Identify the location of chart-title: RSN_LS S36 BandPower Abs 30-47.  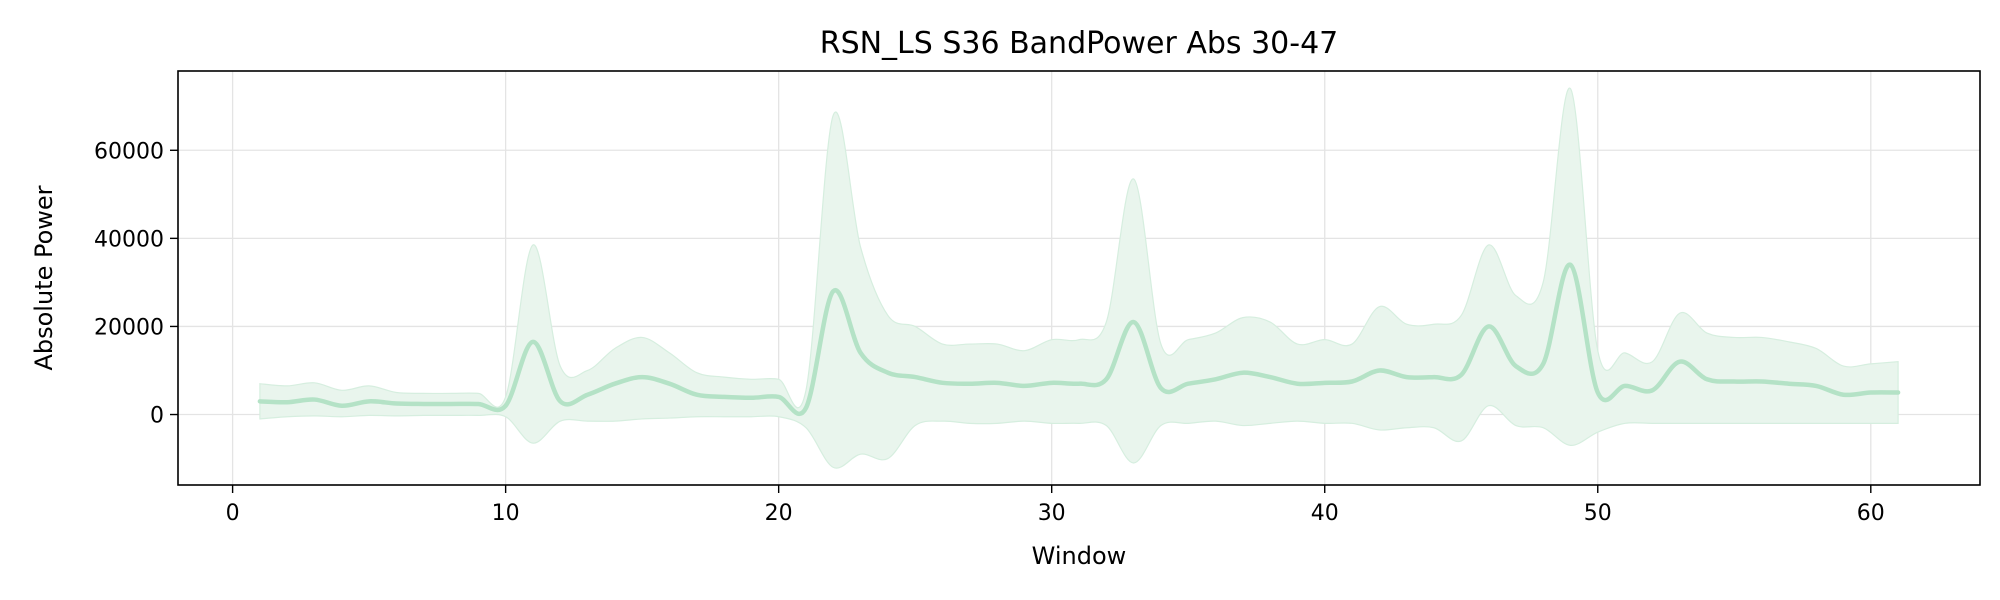
(1079, 43).